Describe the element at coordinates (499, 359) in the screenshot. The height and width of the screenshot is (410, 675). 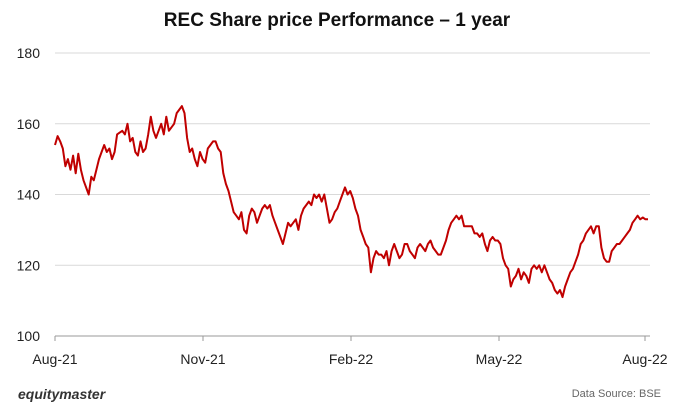
I see `x-tick-label: May-22` at that location.